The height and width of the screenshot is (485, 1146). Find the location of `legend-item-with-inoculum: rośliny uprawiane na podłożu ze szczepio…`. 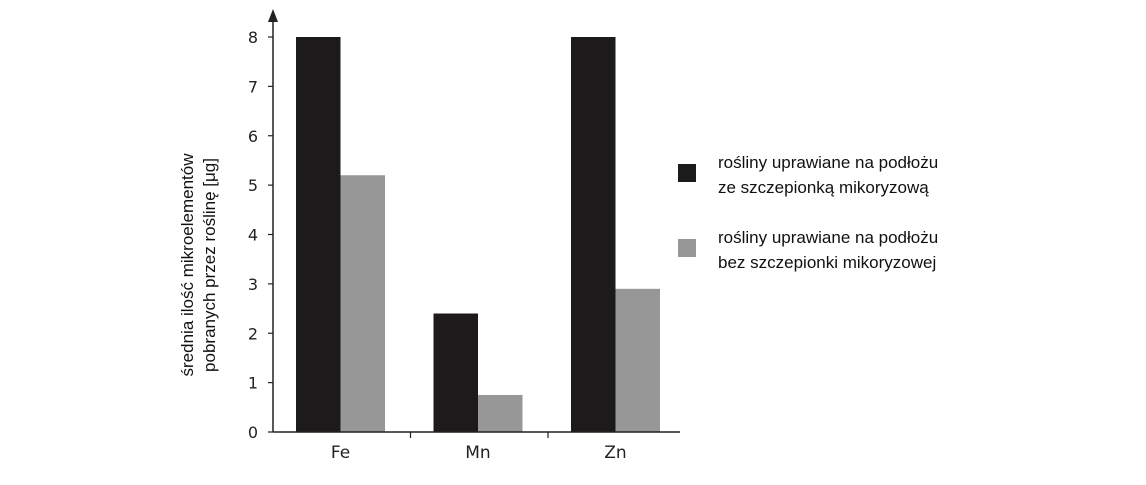

legend-item-with-inoculum: rośliny uprawiane na podłożu ze szczepio… is located at coordinates (888, 175).